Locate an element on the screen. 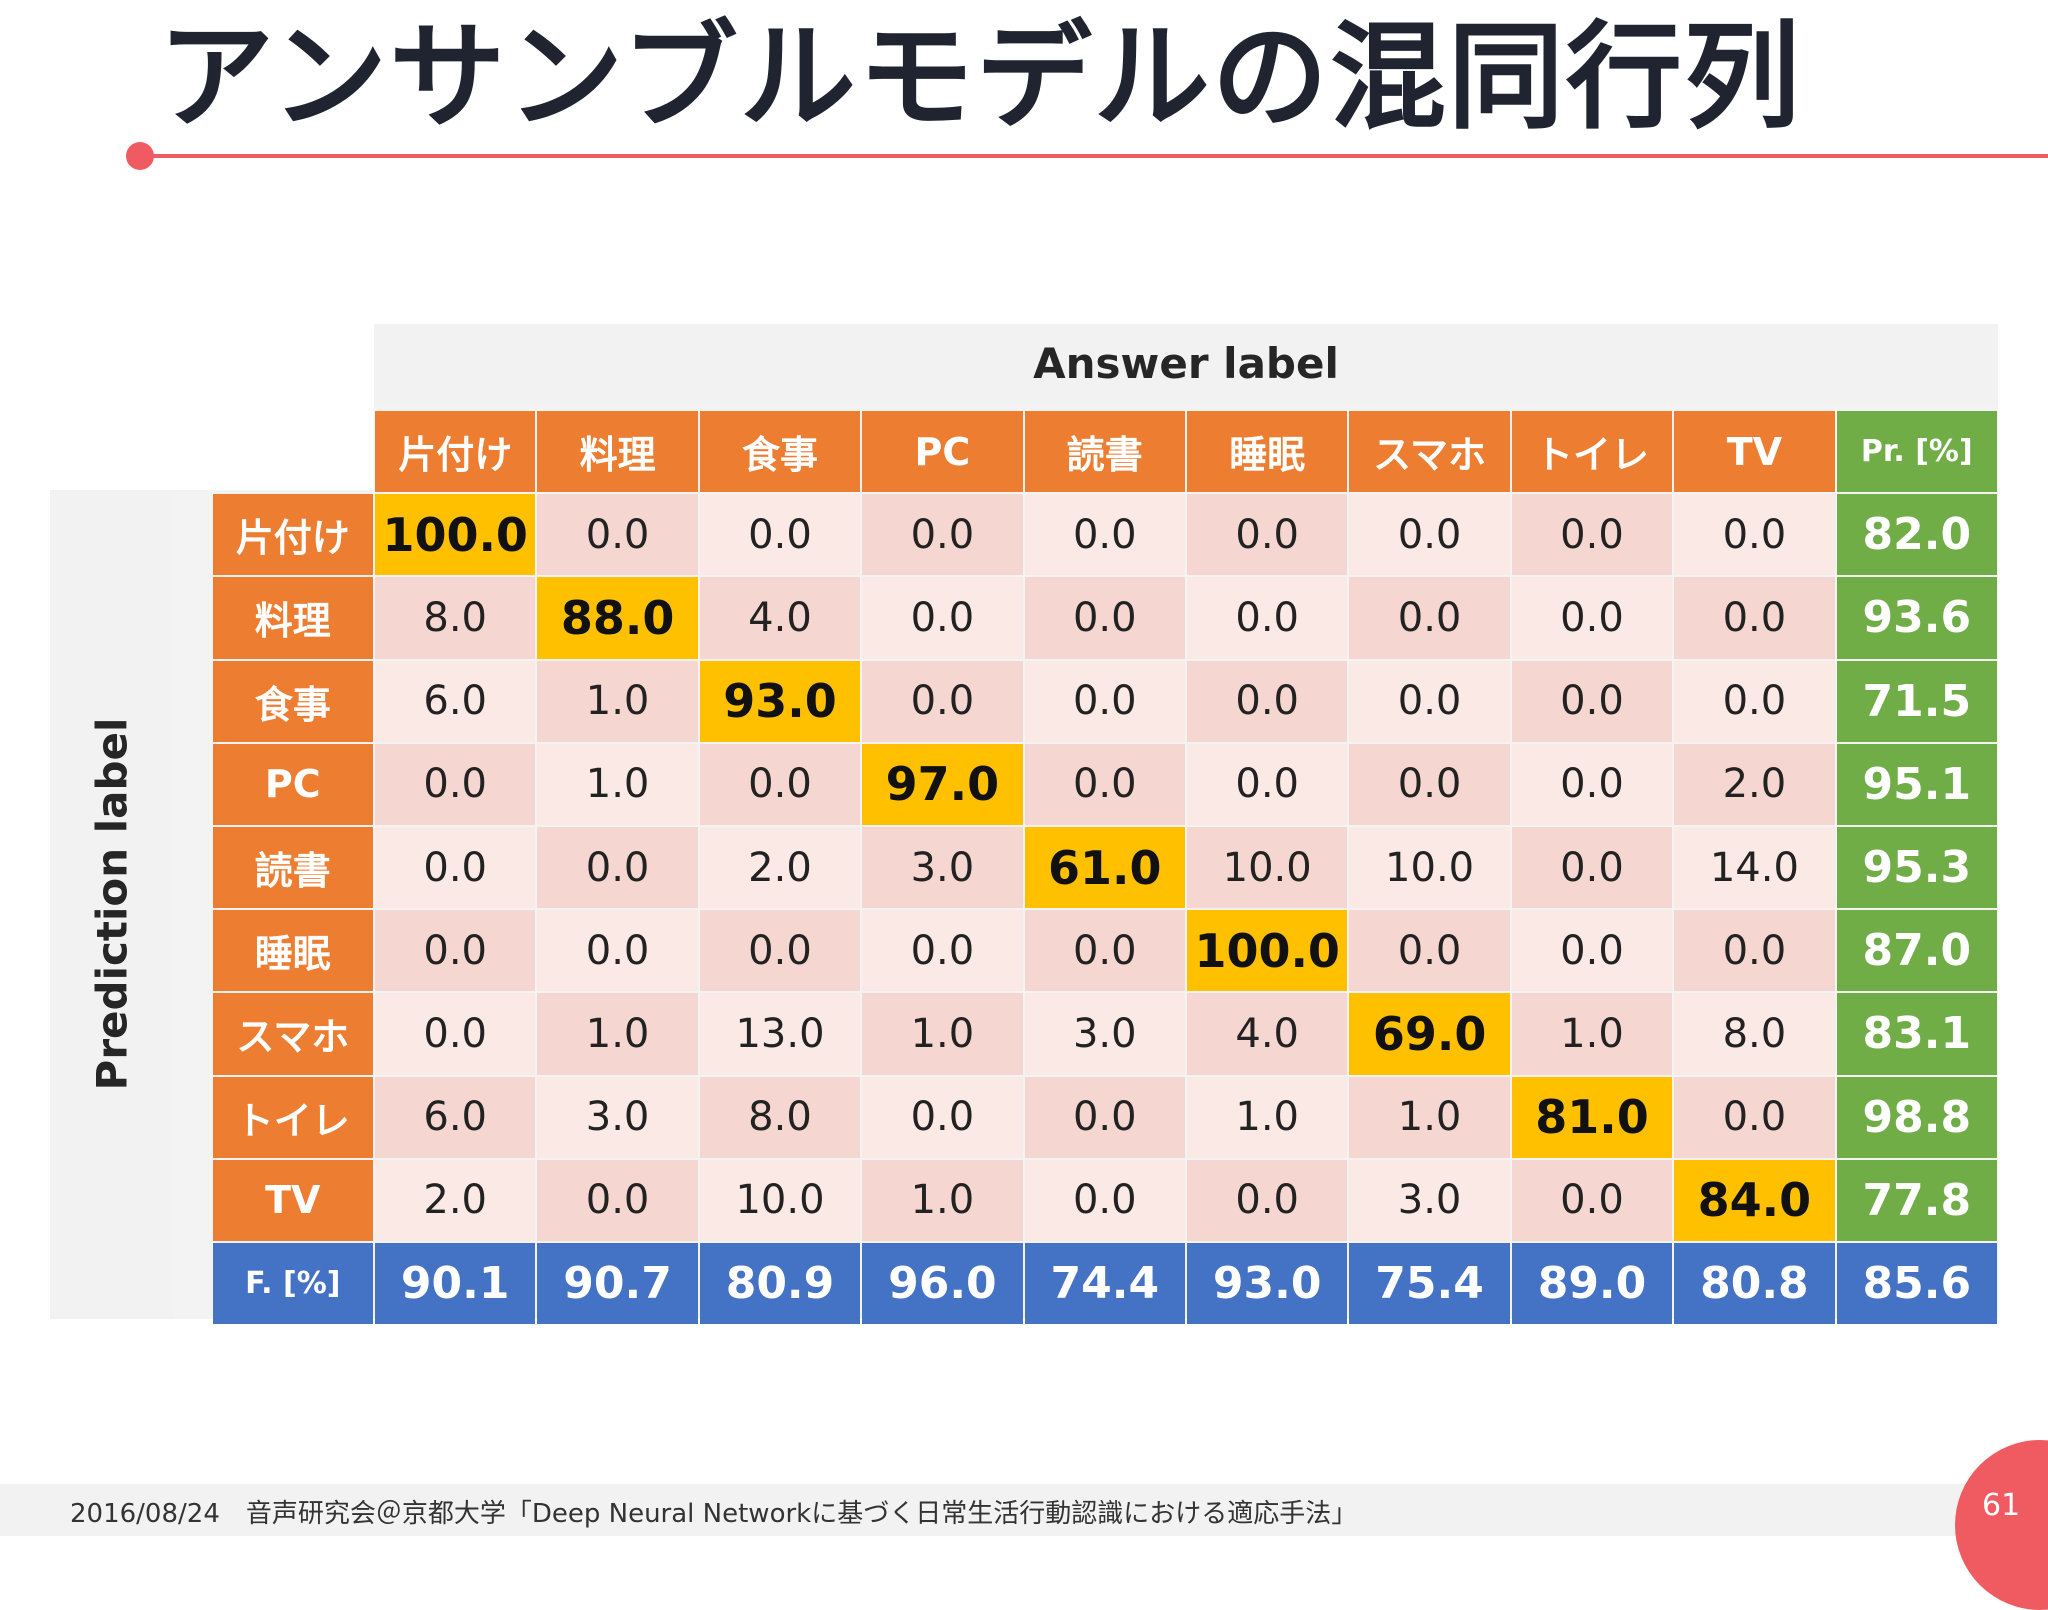 This screenshot has width=2048, height=1610. row-header: TV is located at coordinates (292, 1200).